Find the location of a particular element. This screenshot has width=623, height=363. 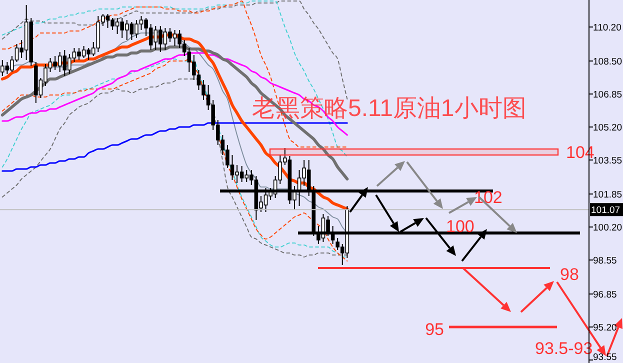

y-tick-label: 101.85 is located at coordinates (607, 195).